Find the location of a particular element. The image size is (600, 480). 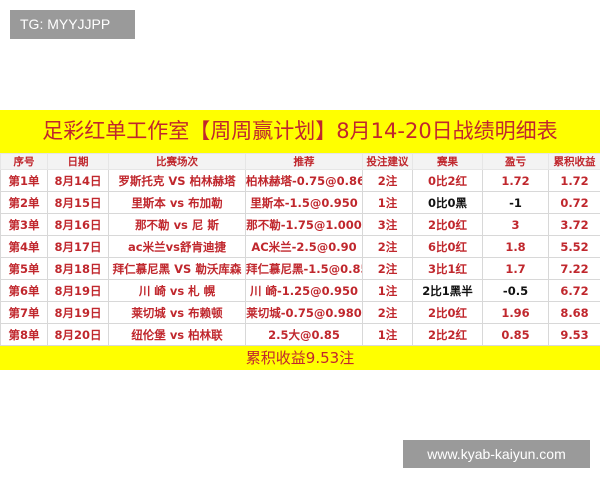

table-cell: 柏林赫塔-0.75@0.86 is located at coordinates (304, 180).